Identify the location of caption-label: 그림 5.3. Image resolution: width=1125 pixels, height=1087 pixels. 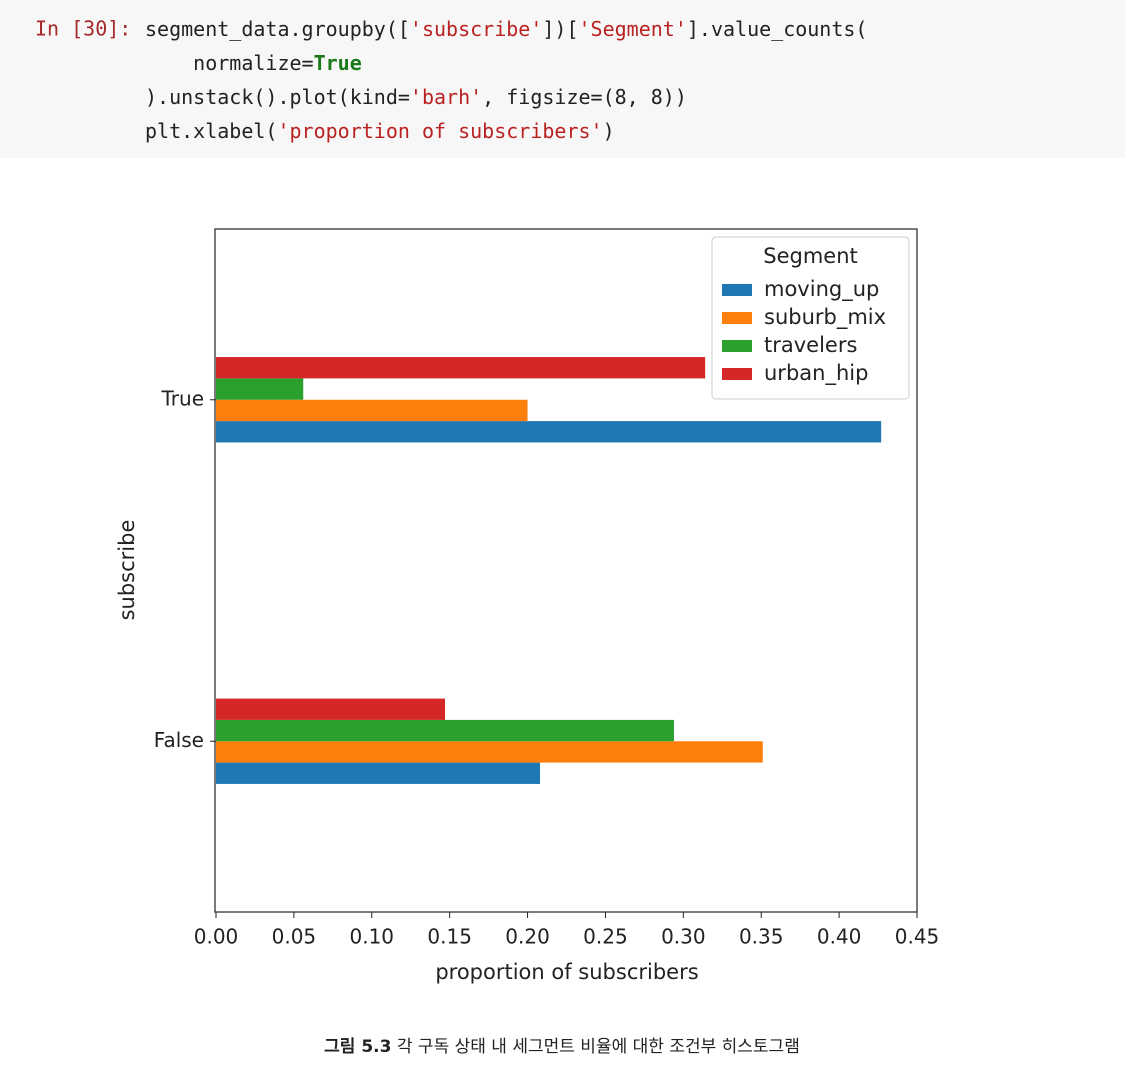
(357, 1047).